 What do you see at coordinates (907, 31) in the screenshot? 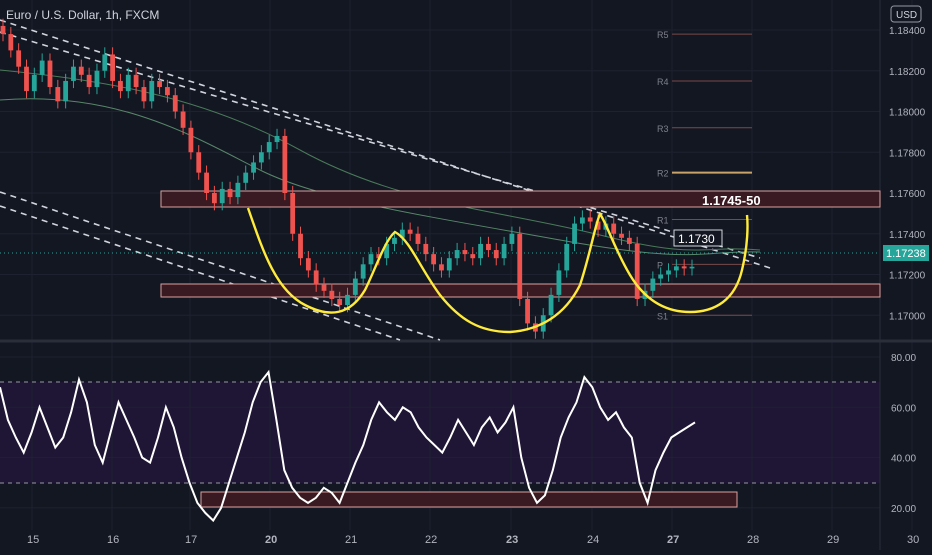
I see `price-tick-label: 1.18400` at bounding box center [907, 31].